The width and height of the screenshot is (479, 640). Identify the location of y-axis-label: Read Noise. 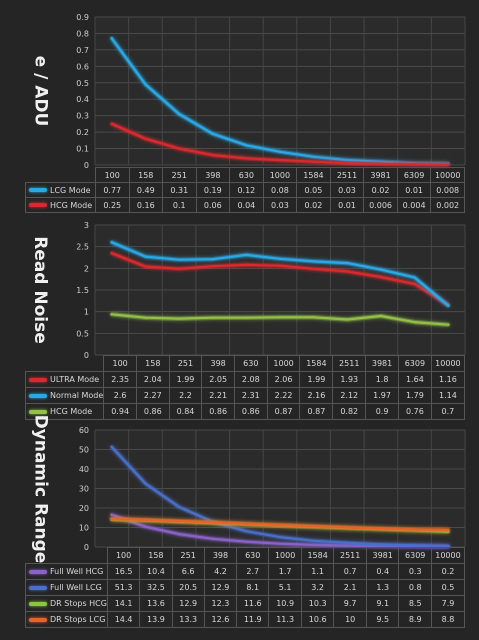
(39, 290).